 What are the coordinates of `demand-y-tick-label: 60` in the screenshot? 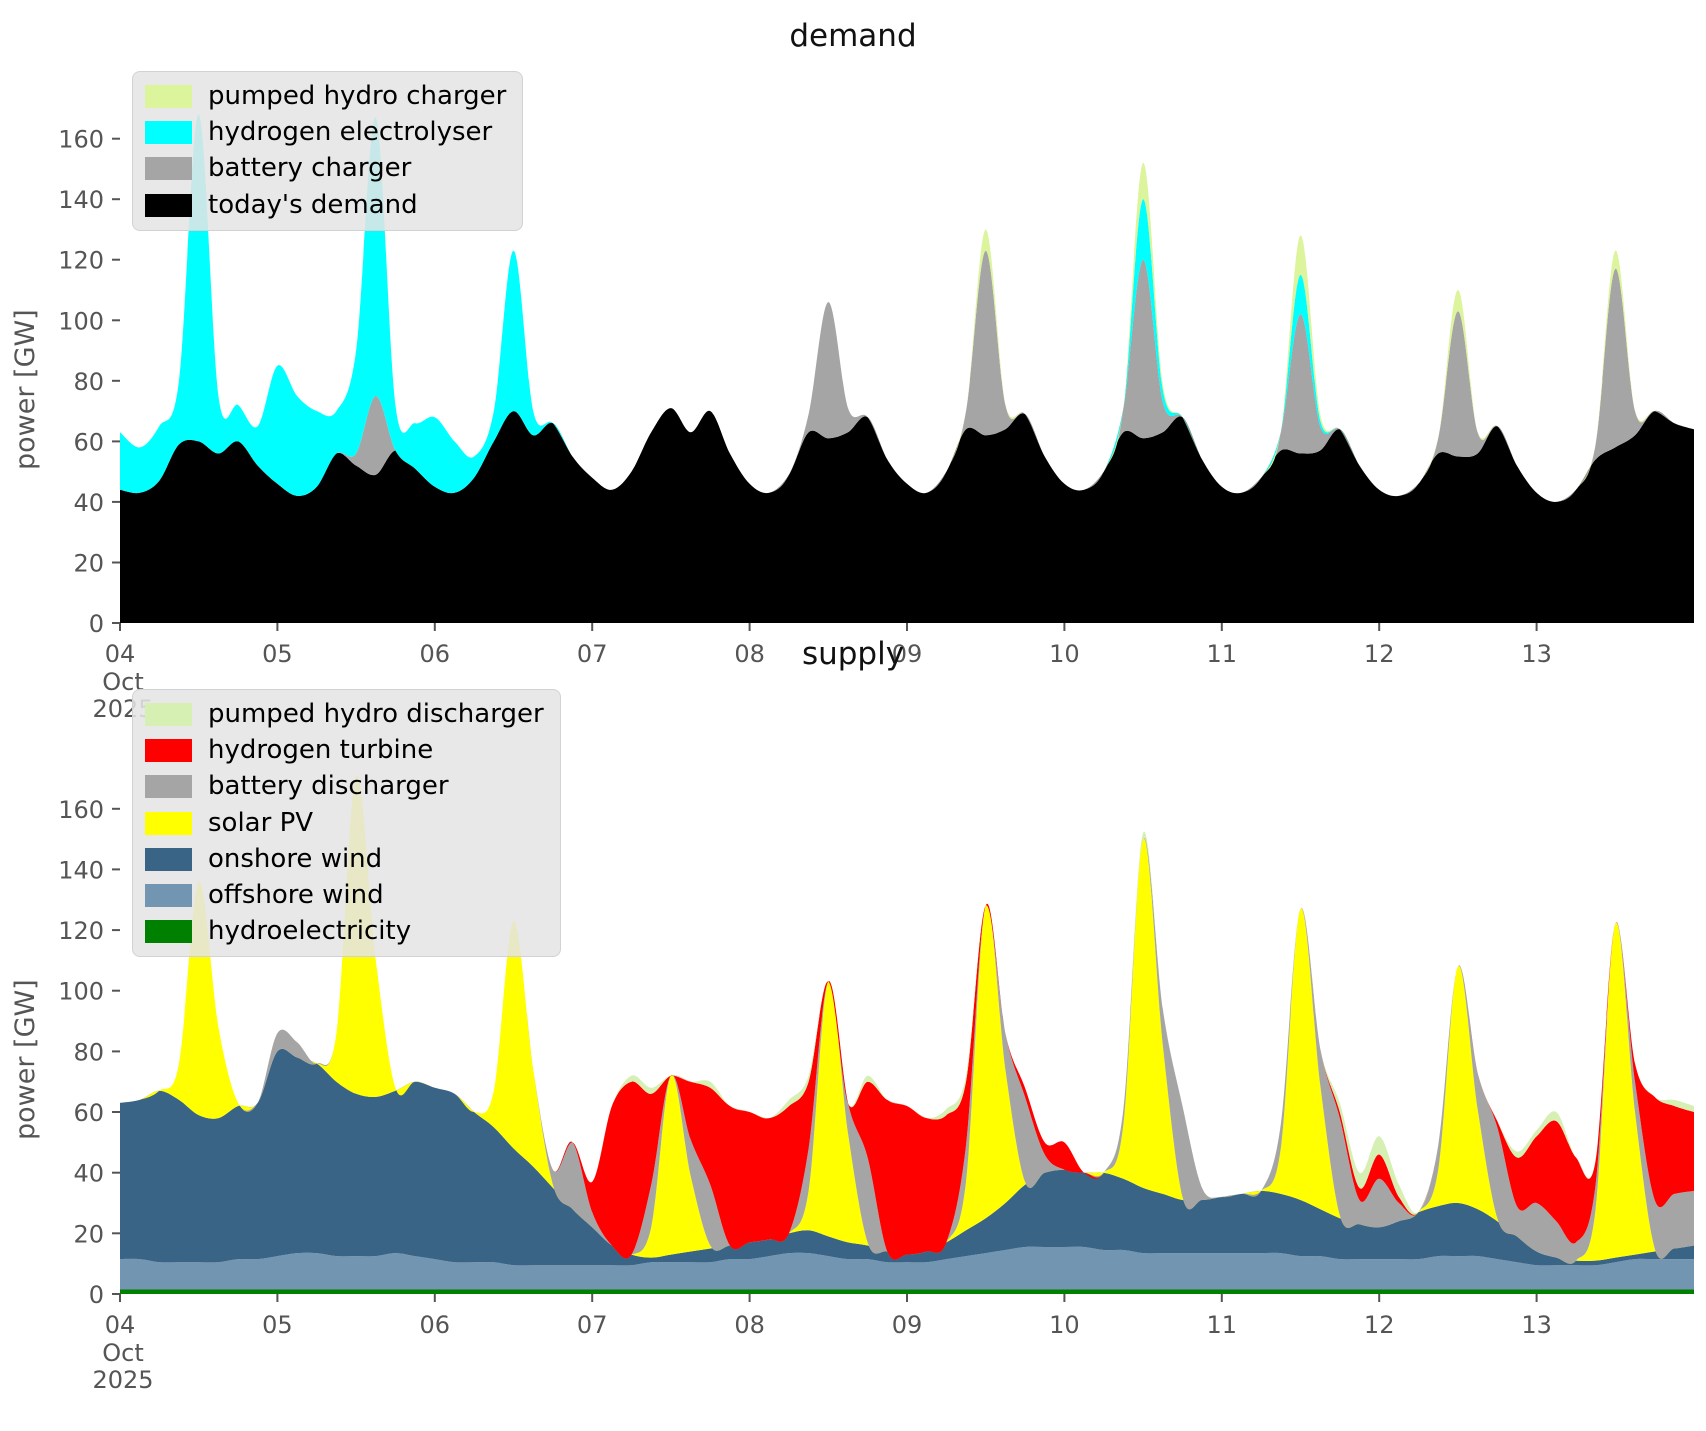 It's located at (88, 442).